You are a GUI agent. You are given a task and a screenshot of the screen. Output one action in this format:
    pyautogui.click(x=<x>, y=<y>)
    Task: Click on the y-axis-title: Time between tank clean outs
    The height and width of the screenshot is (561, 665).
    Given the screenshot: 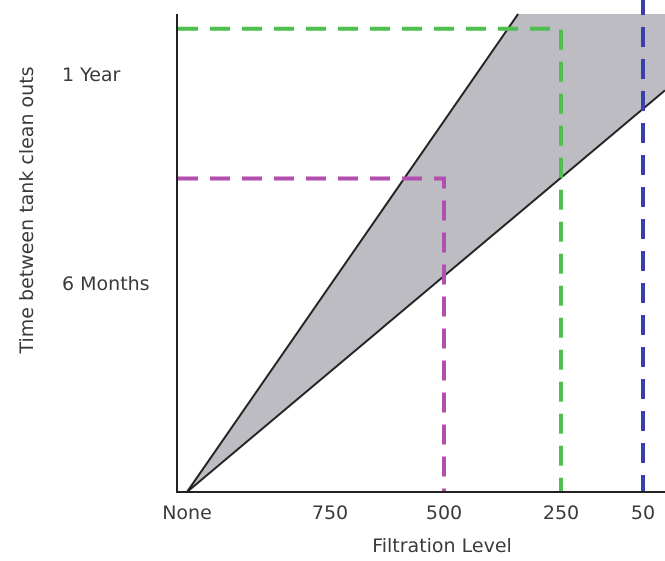 What is the action you would take?
    pyautogui.click(x=27, y=210)
    